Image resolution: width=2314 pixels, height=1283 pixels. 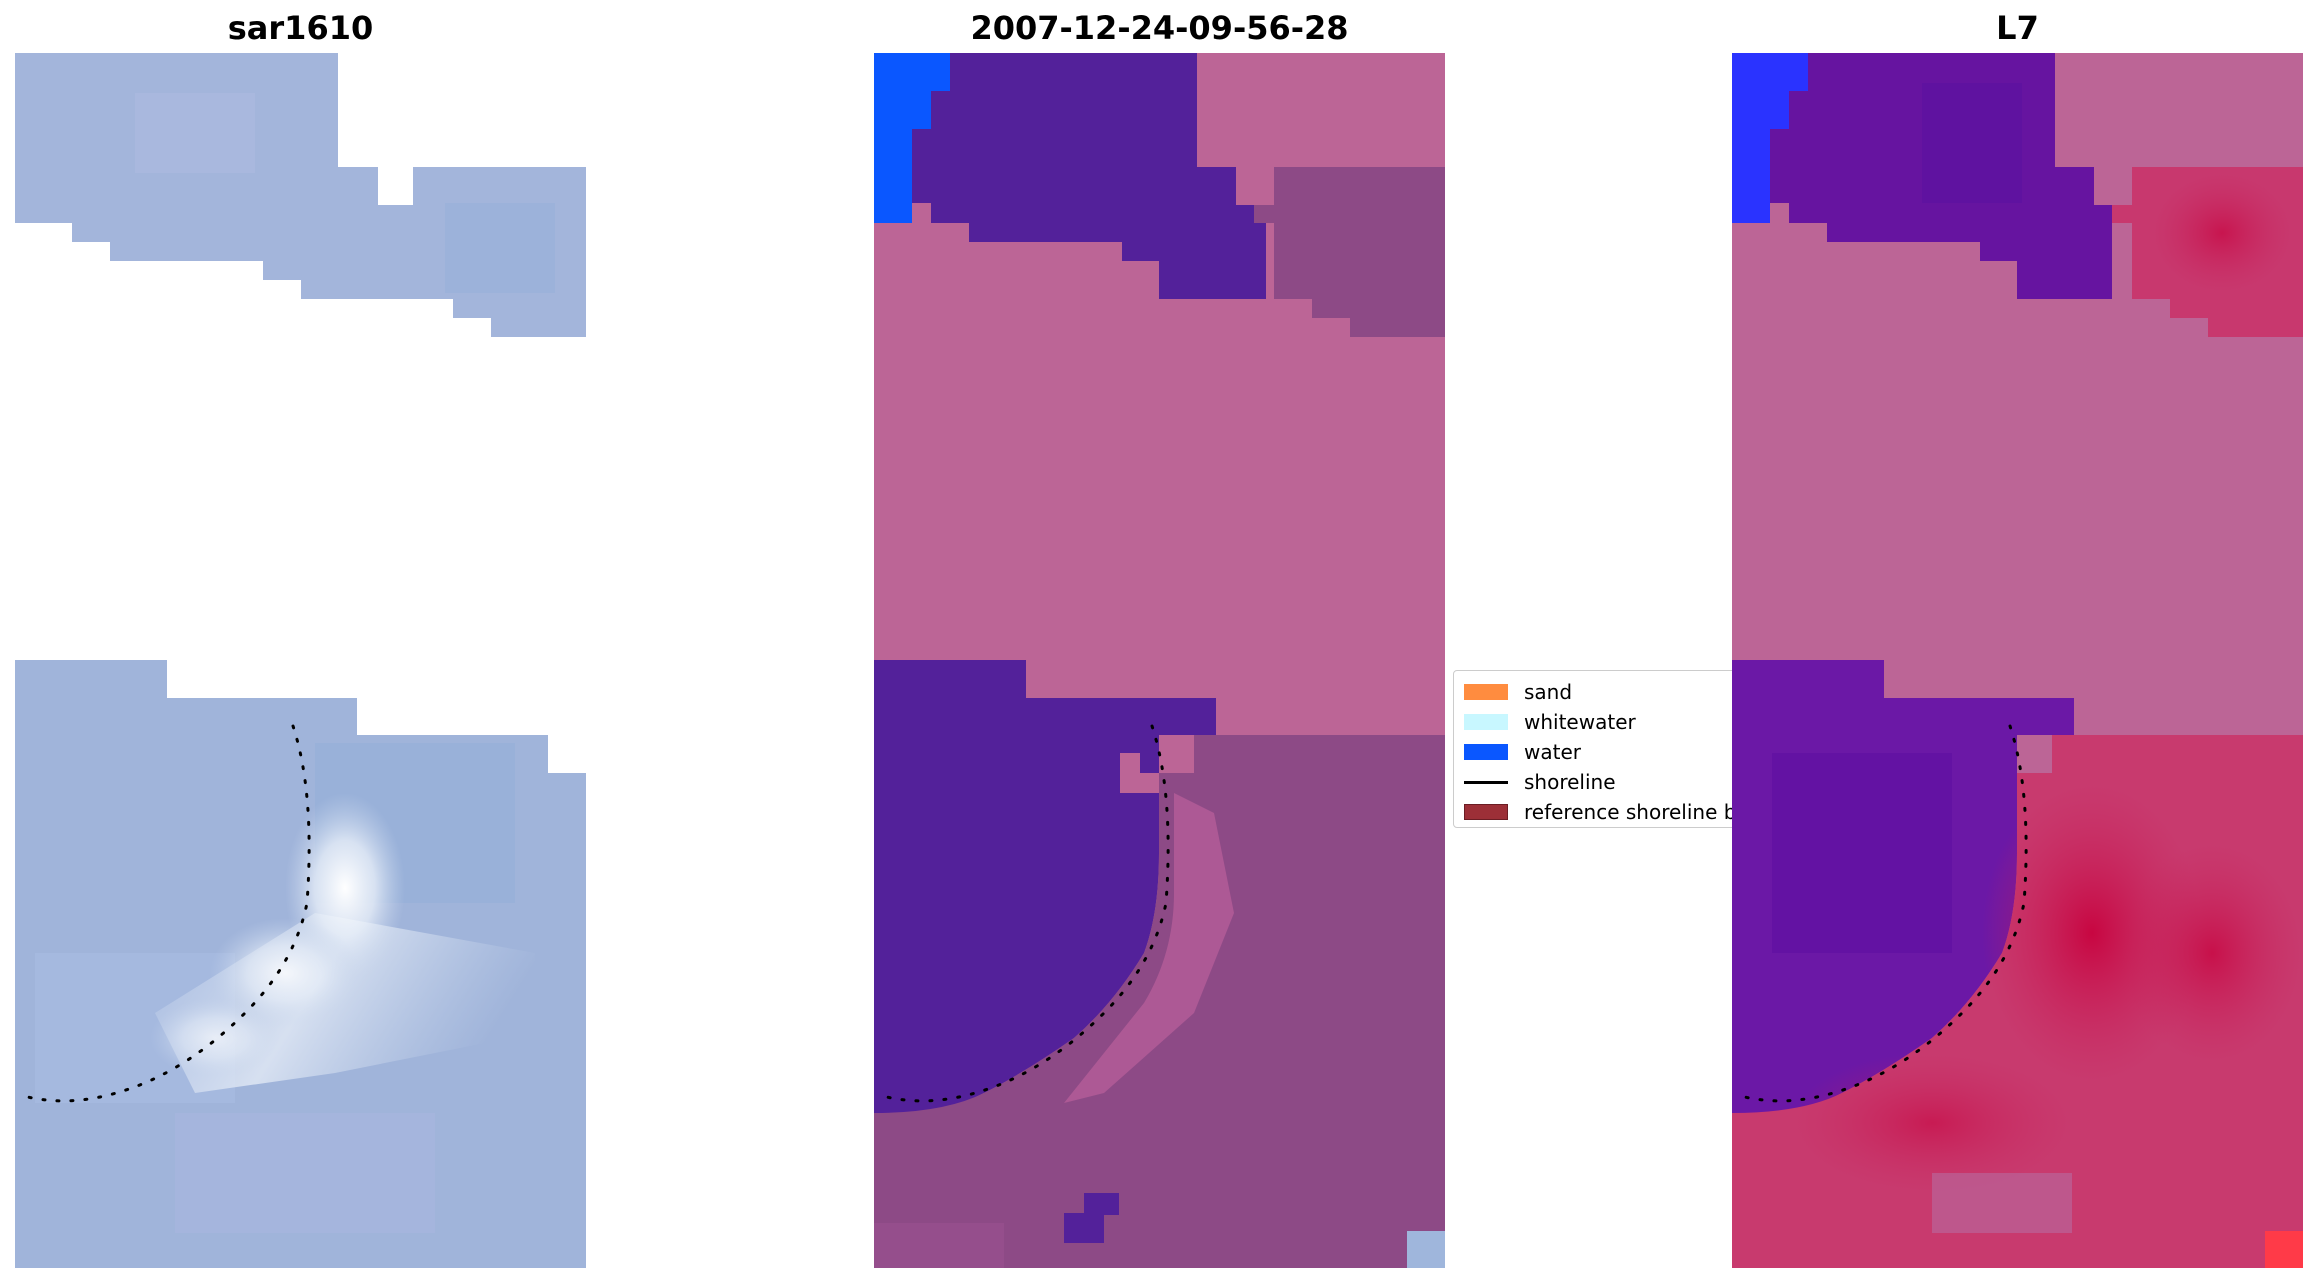 I want to click on rgb-top-block, so click(x=300, y=195).